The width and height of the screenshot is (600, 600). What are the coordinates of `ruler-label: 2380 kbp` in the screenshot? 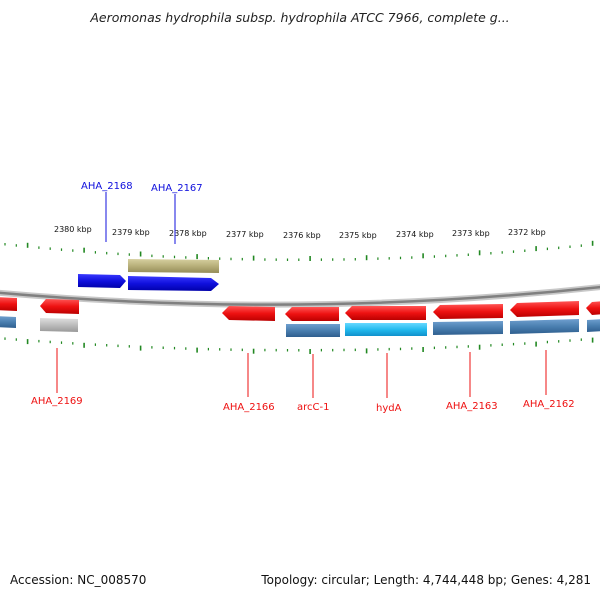 It's located at (73, 229).